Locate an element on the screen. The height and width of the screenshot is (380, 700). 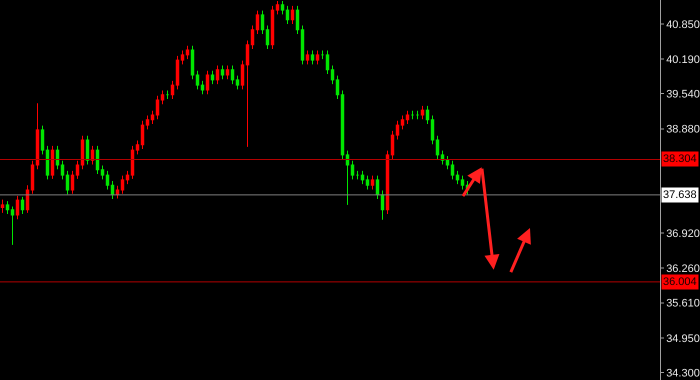
y-tick-label: 39.540 is located at coordinates (683, 94).